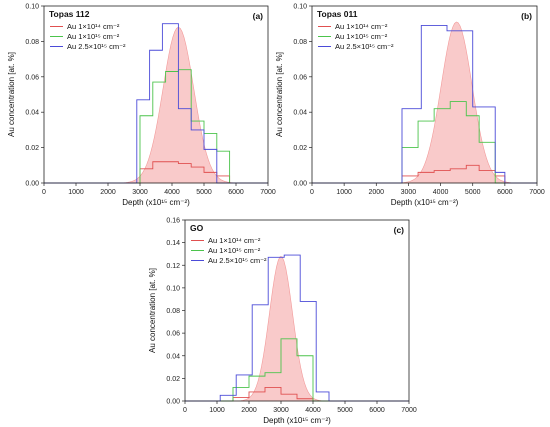  What do you see at coordinates (258, 16) in the screenshot?
I see `panel-label: (a)` at bounding box center [258, 16].